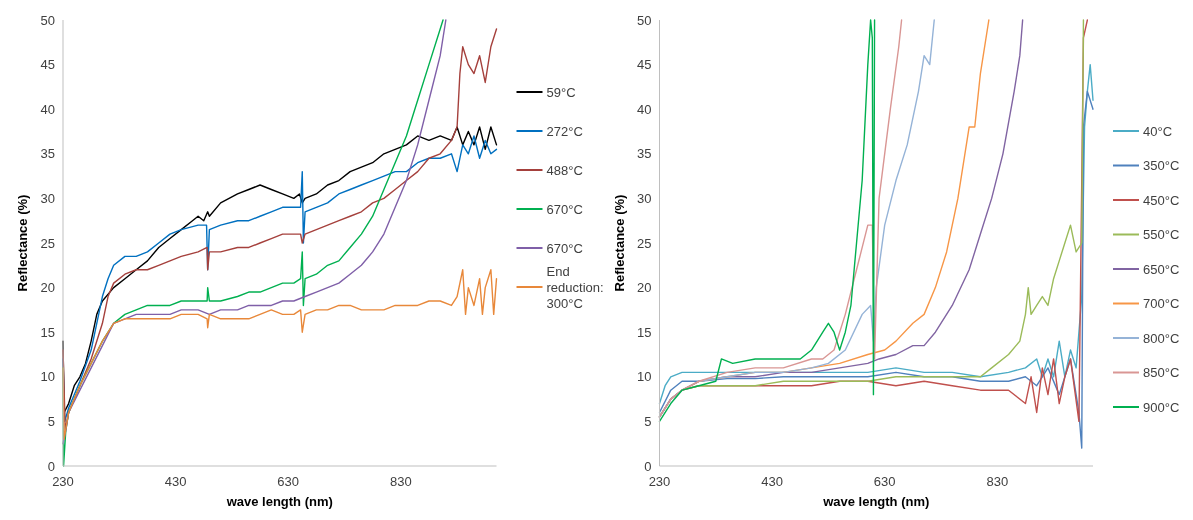 This screenshot has height=520, width=1193. I want to click on legend-label: 650°C, so click(1161, 269).